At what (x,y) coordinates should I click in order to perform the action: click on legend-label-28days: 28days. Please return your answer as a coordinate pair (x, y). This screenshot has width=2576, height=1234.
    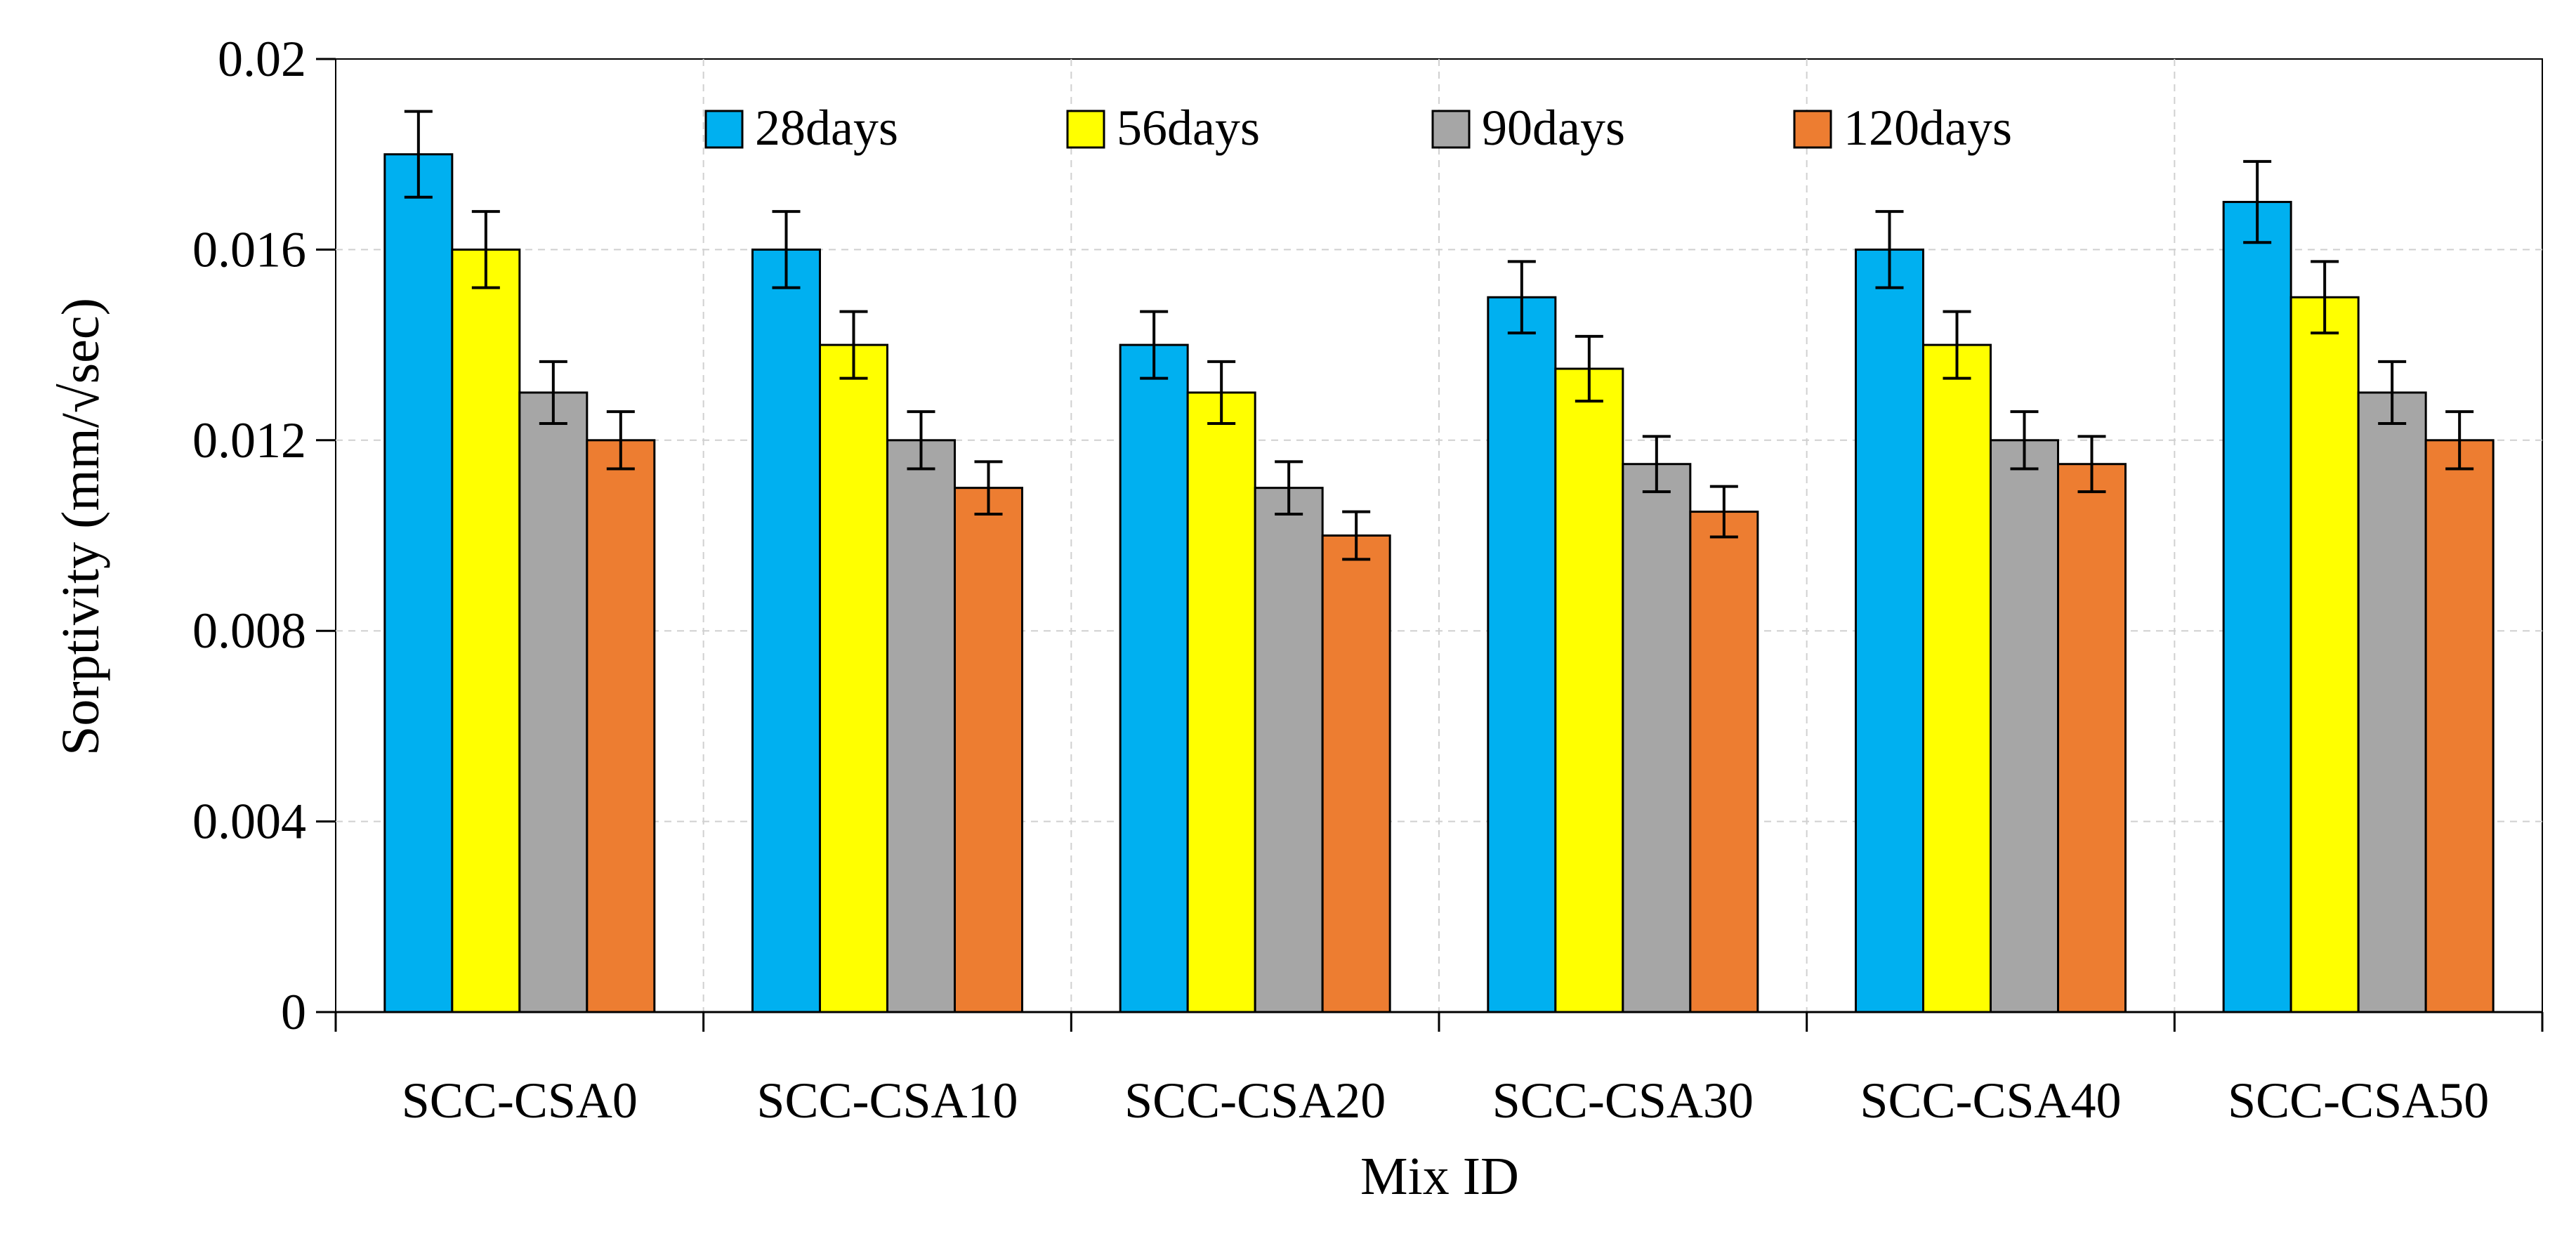
    Looking at the image, I should click on (826, 128).